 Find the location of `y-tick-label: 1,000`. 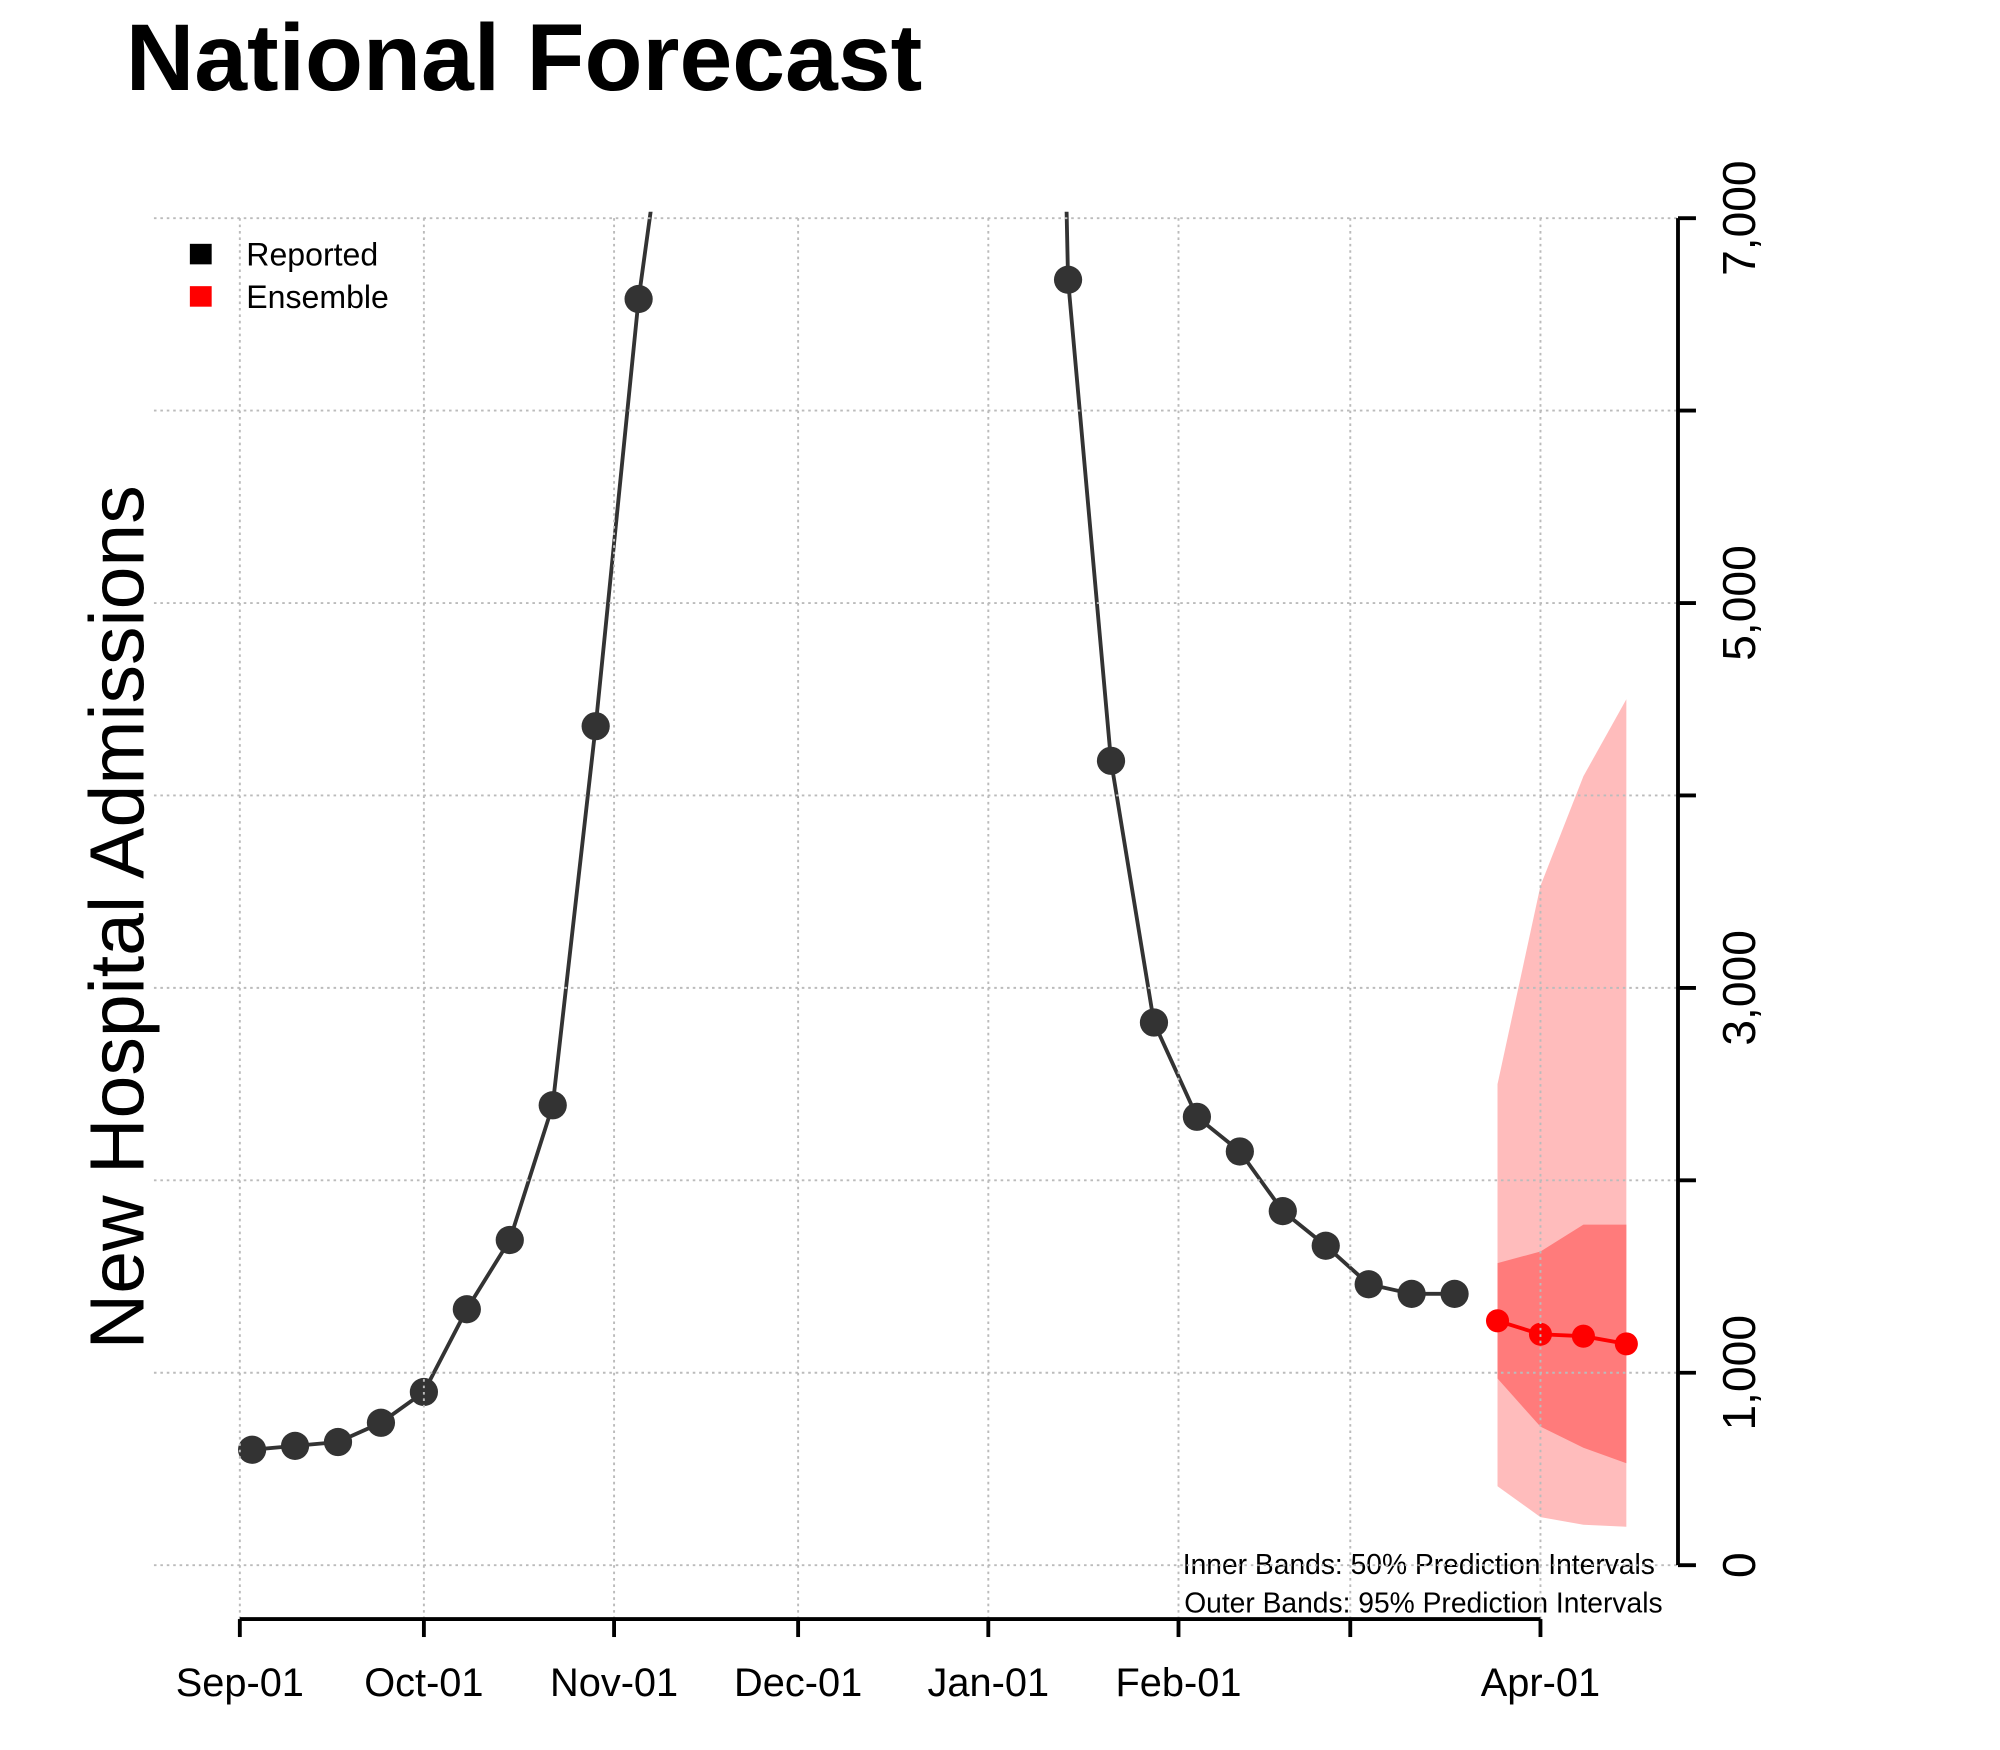

y-tick-label: 1,000 is located at coordinates (1739, 1373).